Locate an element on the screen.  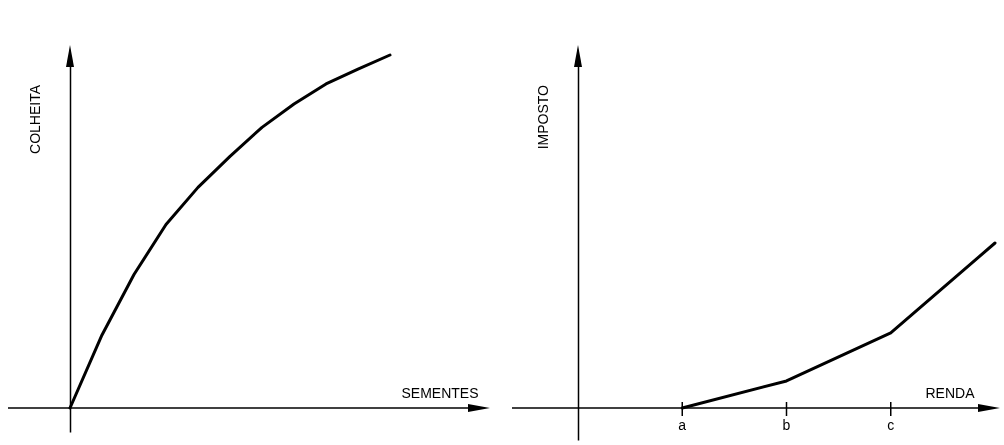
x-tick-label: b is located at coordinates (786, 425).